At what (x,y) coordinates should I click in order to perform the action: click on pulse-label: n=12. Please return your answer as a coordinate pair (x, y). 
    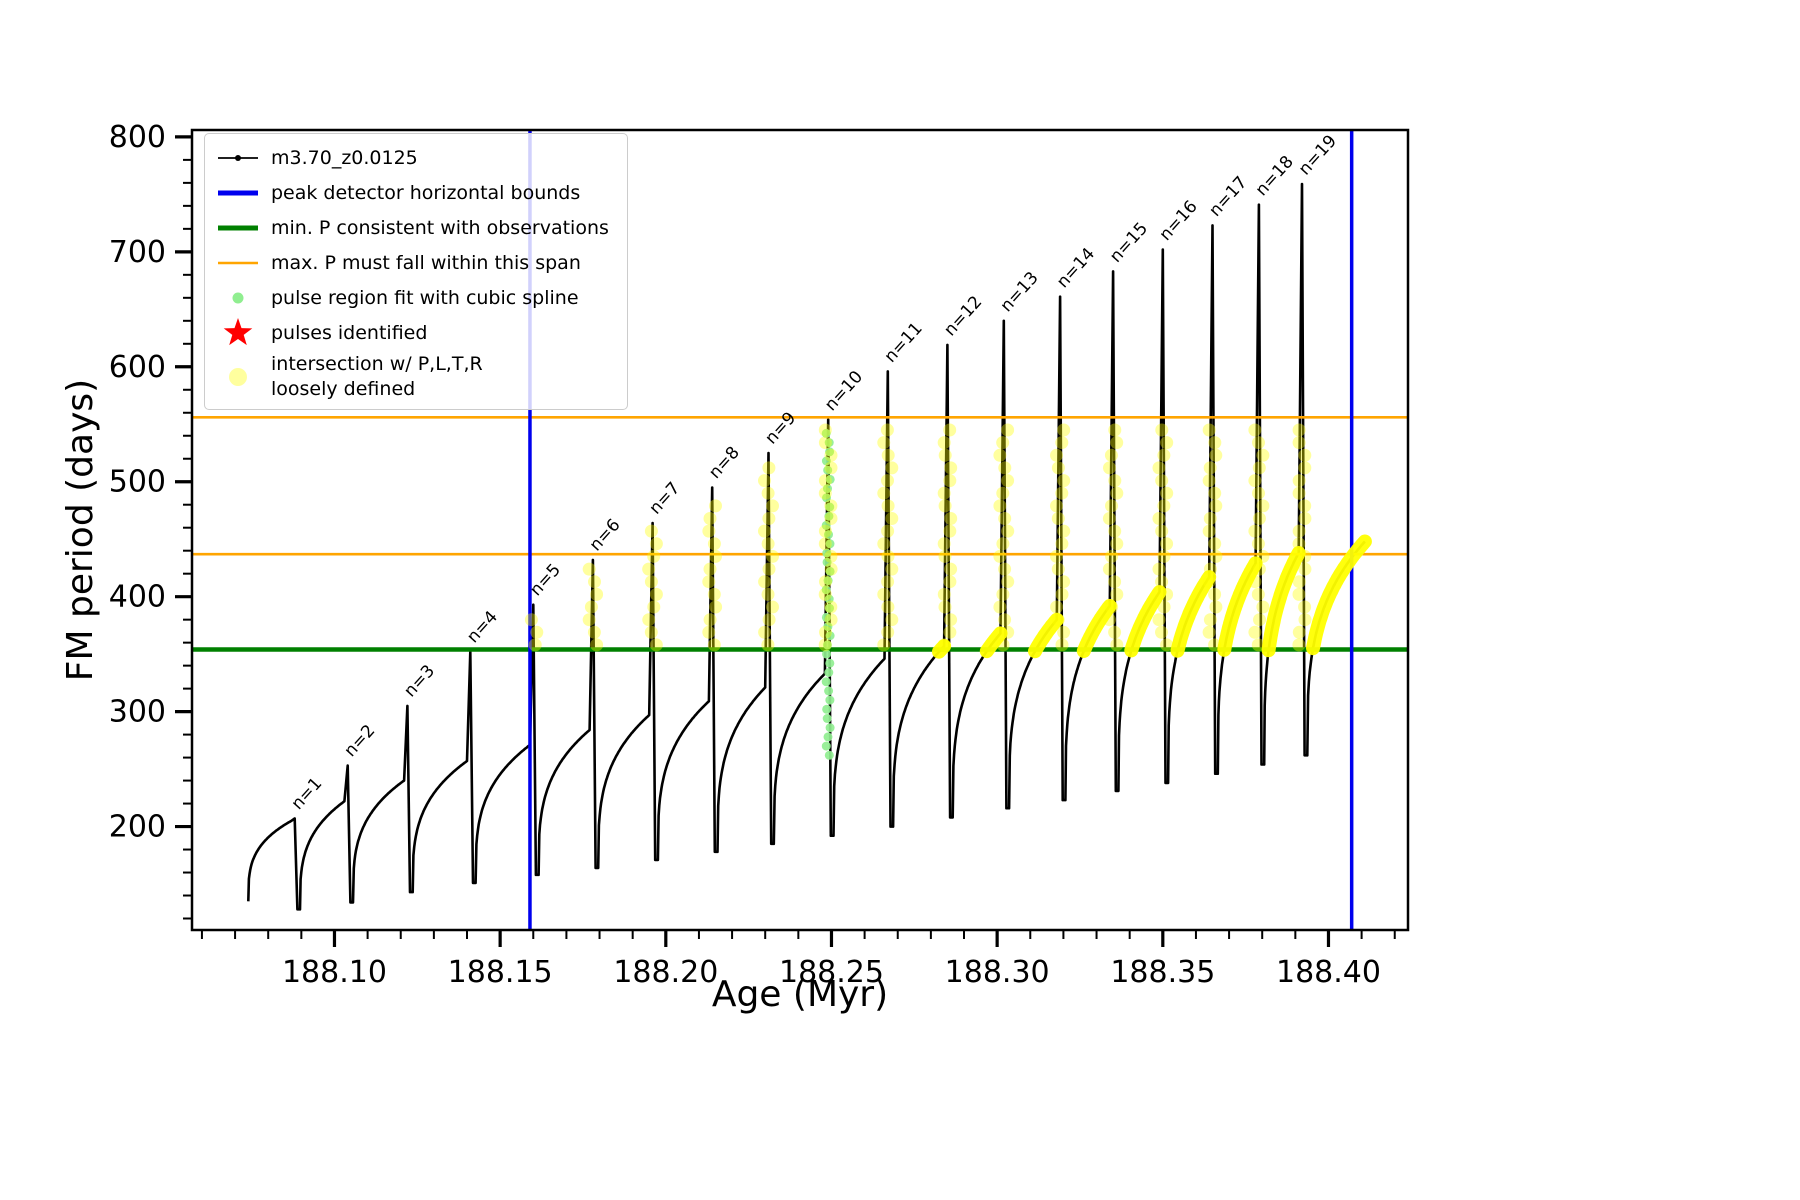
    Looking at the image, I should click on (963, 316).